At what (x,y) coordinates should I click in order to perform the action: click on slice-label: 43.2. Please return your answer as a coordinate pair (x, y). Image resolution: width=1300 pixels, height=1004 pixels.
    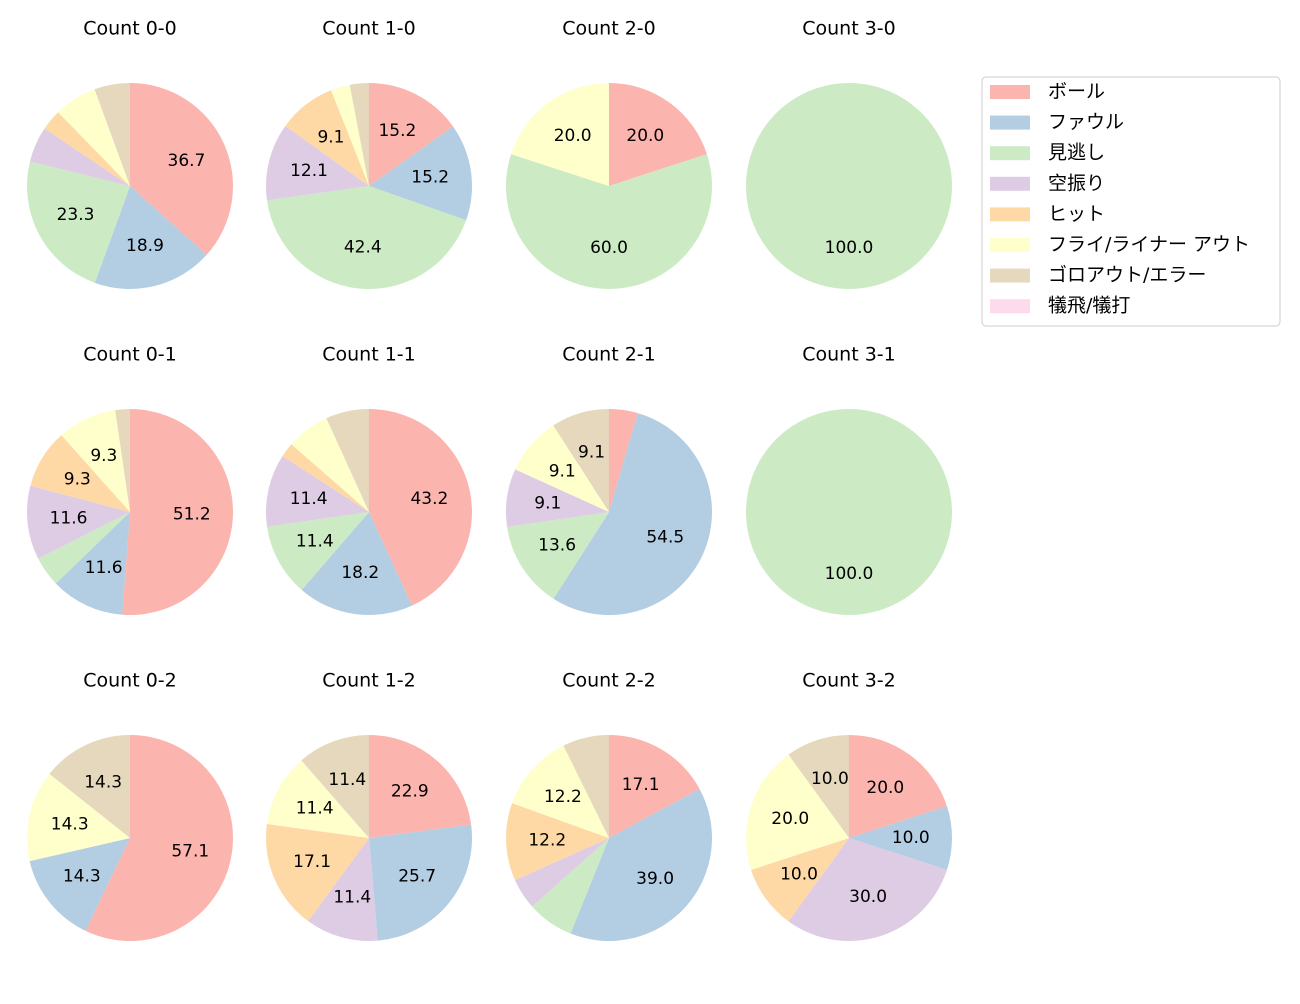
    Looking at the image, I should click on (429, 499).